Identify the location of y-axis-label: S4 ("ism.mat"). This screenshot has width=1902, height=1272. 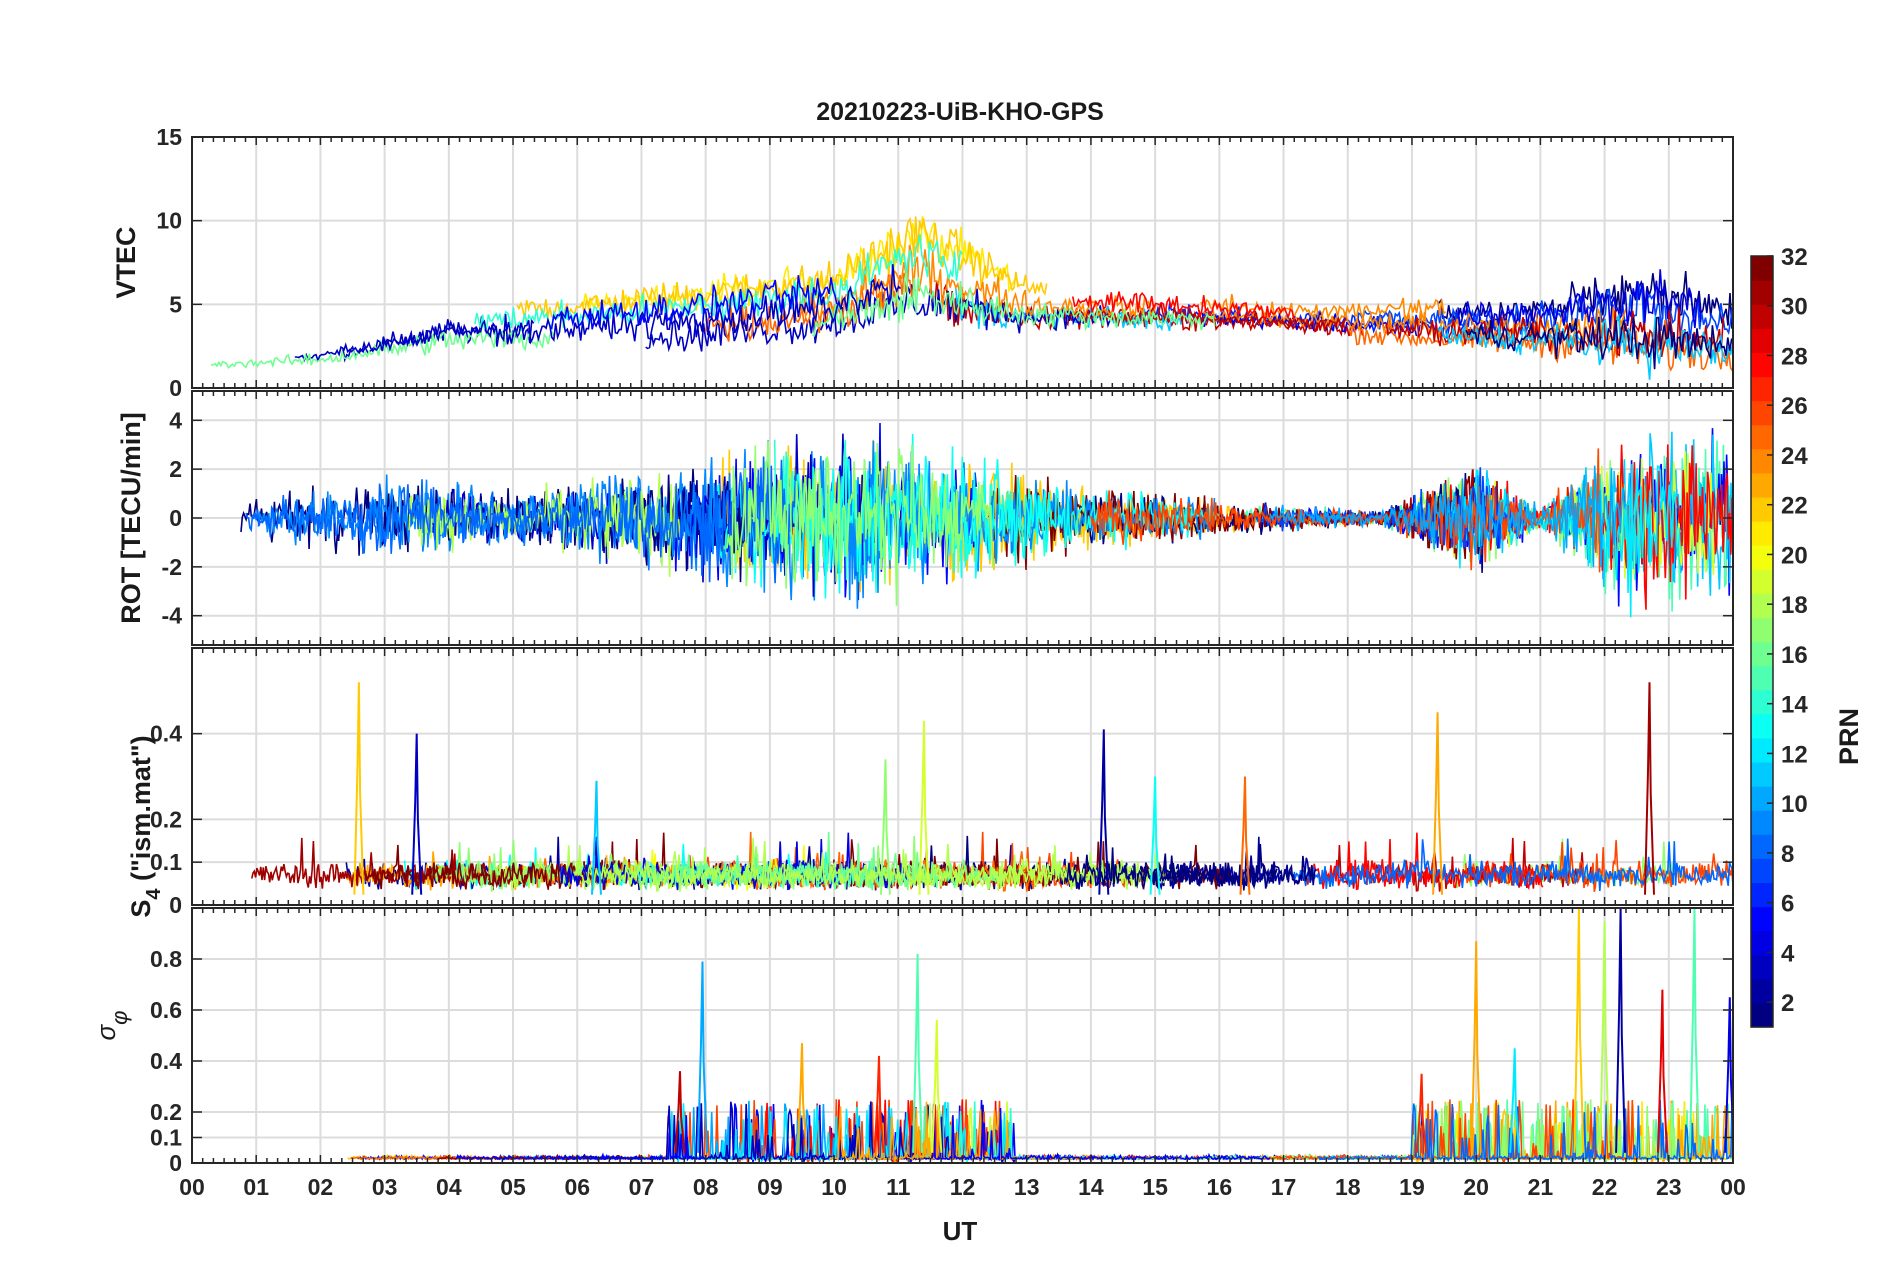
(145, 826).